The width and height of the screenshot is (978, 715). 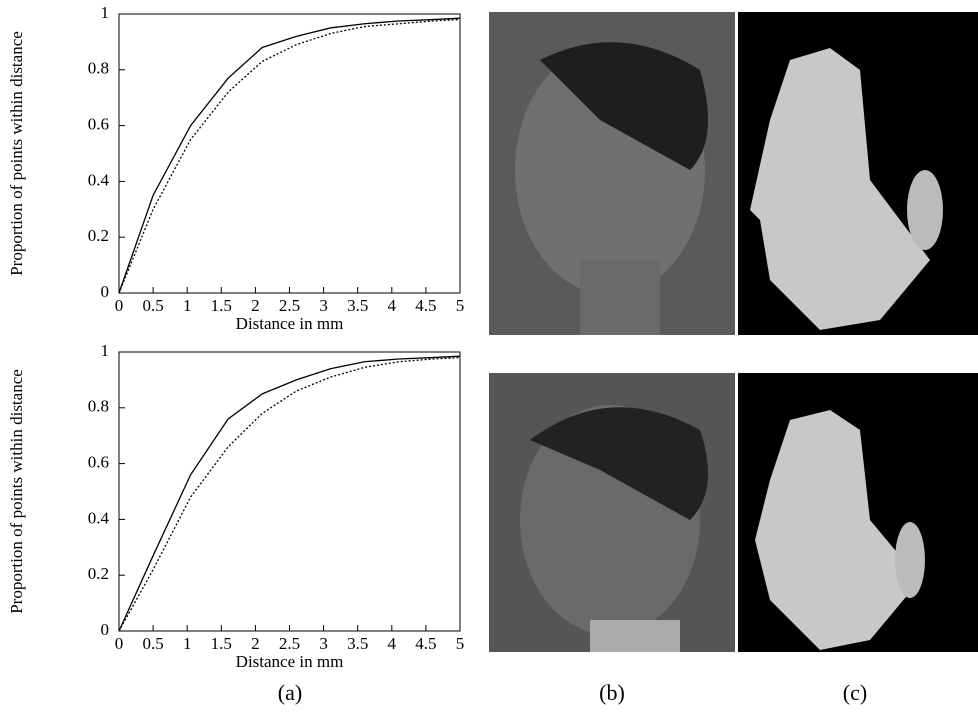 I want to click on caption: (a), so click(x=290, y=692).